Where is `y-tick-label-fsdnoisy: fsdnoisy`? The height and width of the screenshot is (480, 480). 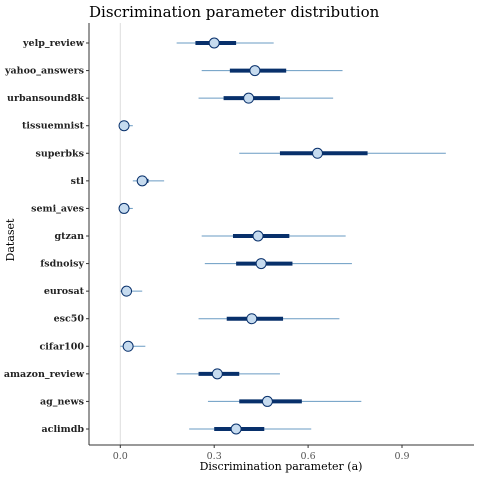 y-tick-label-fsdnoisy: fsdnoisy is located at coordinates (62, 264).